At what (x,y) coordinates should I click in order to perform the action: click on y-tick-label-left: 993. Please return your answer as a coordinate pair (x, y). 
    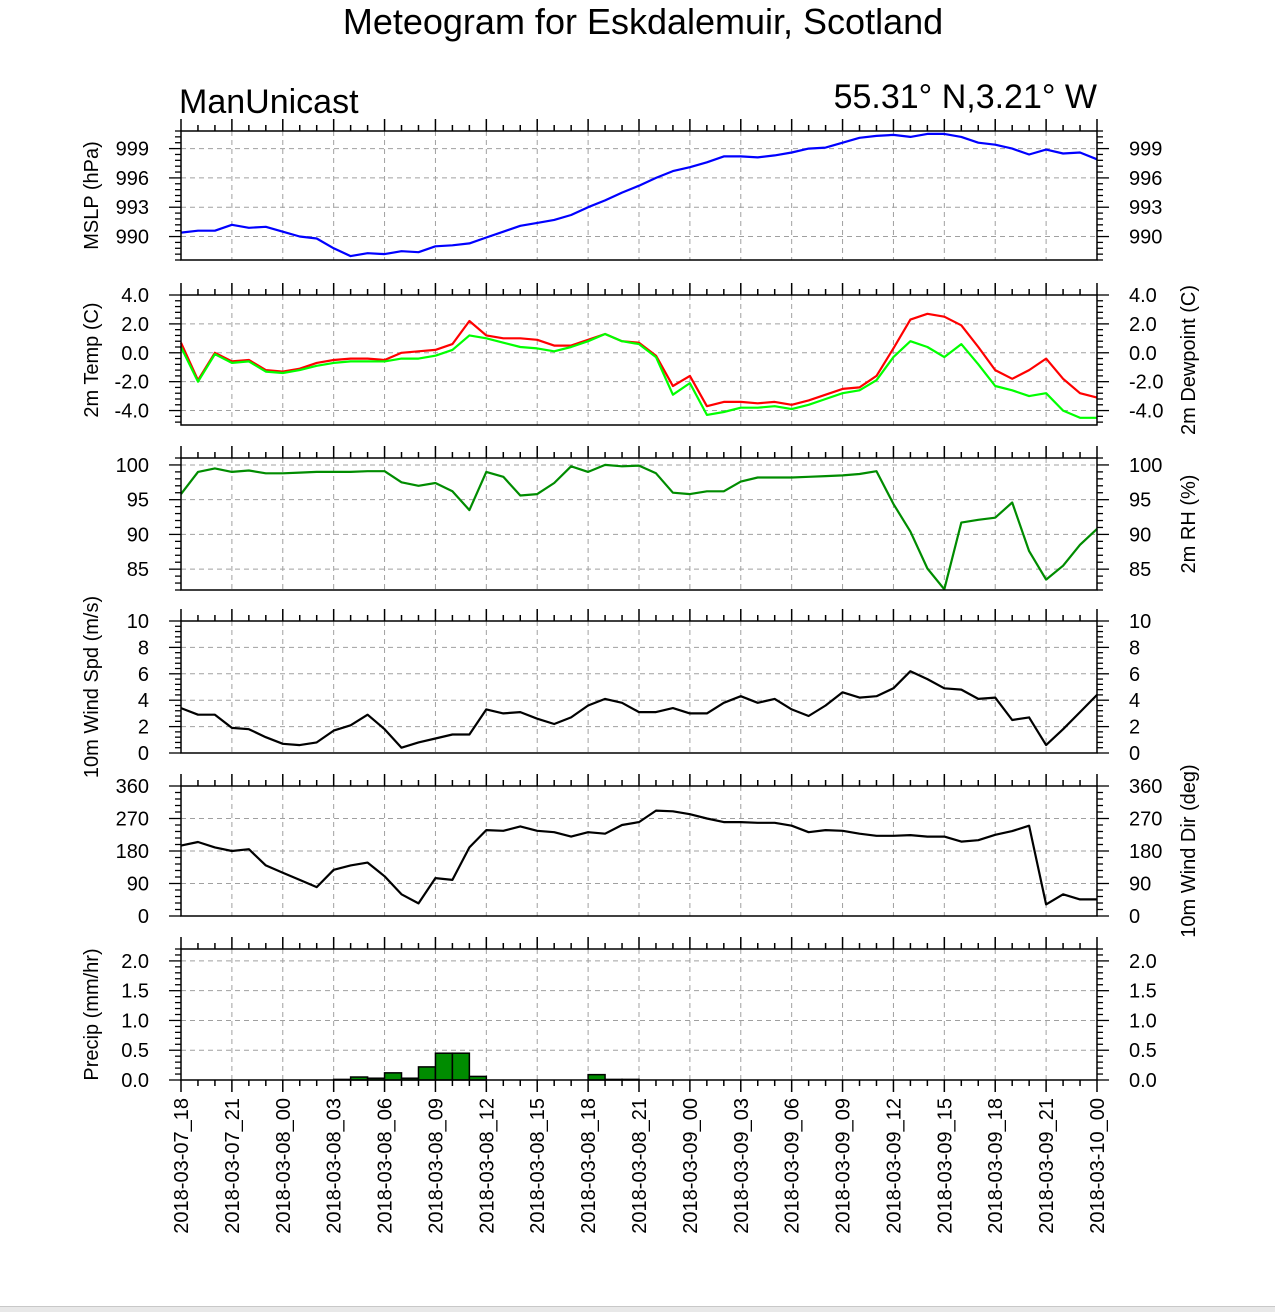
    Looking at the image, I should click on (132, 208).